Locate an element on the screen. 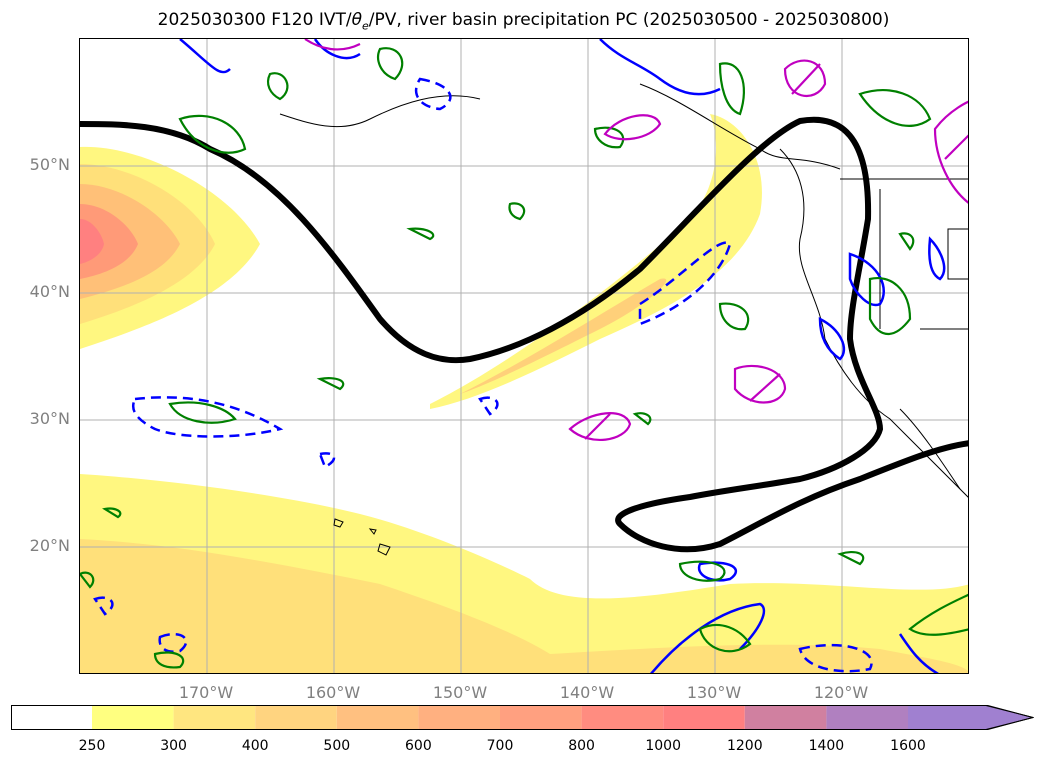 The width and height of the screenshot is (1047, 767). lat-label-30n: 30°N is located at coordinates (49, 418).